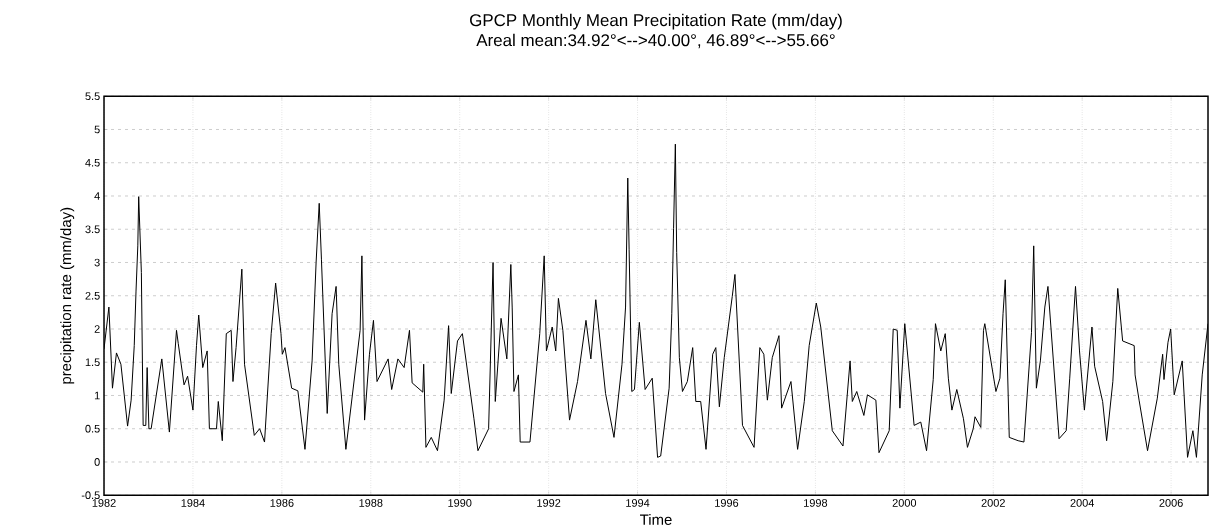  I want to click on y-tick-label: 2, so click(97, 329).